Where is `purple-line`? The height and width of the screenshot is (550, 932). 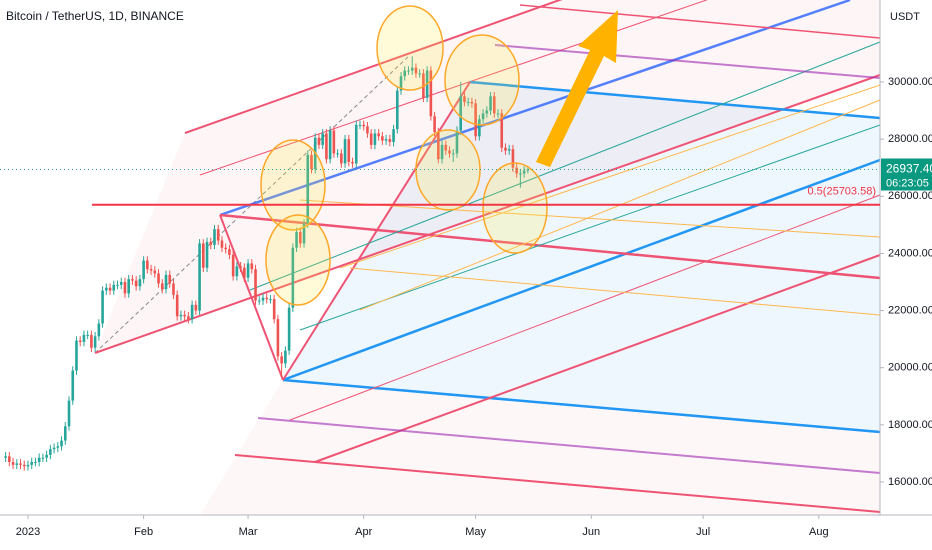 purple-line is located at coordinates (687, 61).